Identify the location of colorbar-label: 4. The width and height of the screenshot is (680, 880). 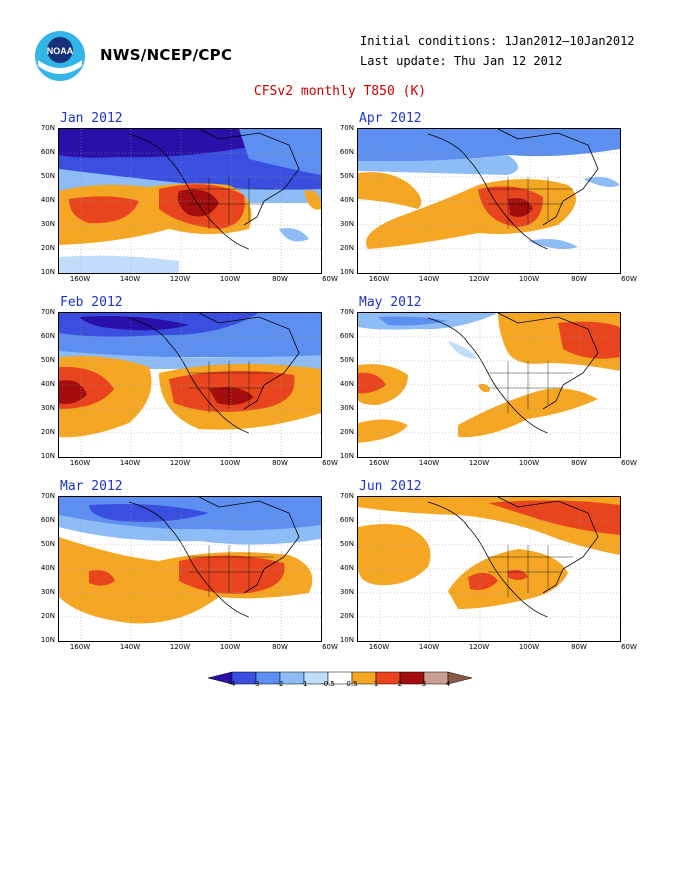
(448, 684).